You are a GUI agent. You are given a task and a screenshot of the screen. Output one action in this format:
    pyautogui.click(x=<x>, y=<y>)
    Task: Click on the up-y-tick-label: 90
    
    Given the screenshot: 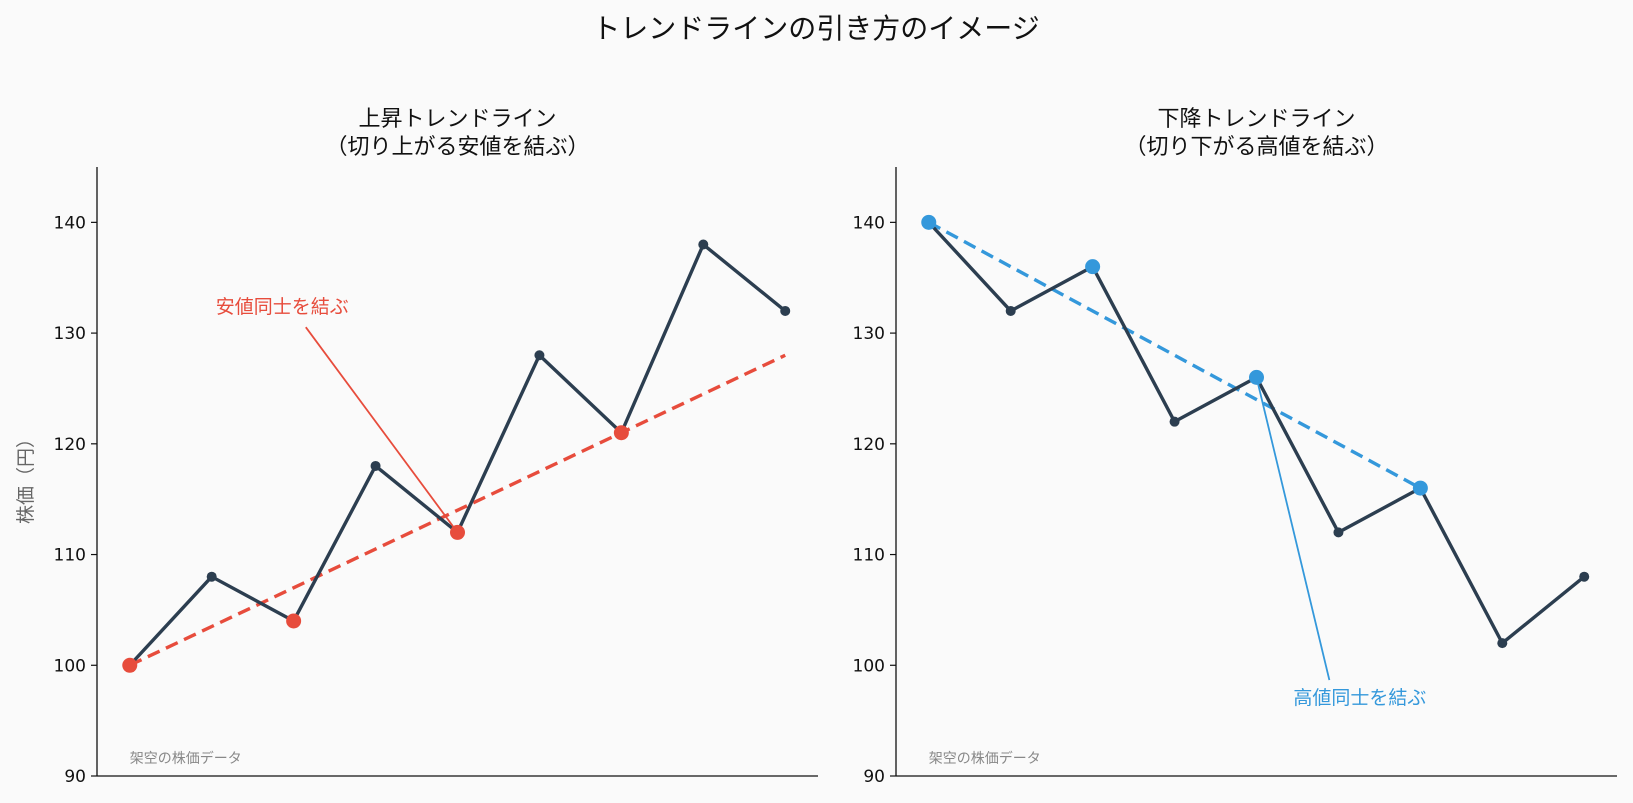 What is the action you would take?
    pyautogui.click(x=75, y=777)
    